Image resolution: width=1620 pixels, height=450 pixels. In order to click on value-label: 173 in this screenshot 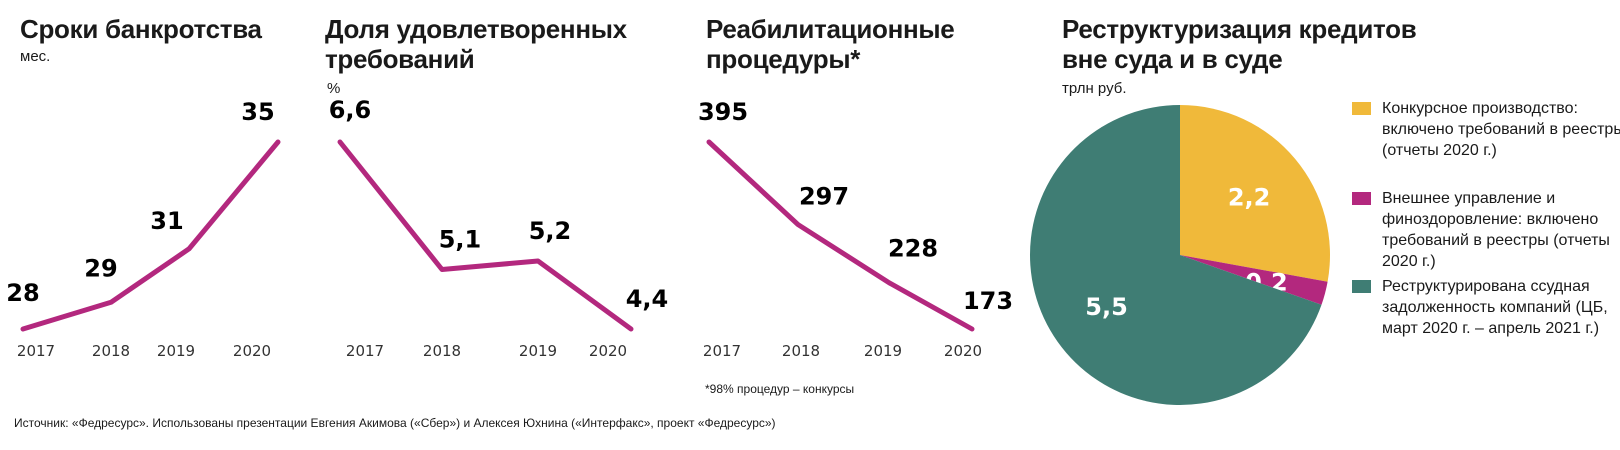, I will do `click(988, 301)`.